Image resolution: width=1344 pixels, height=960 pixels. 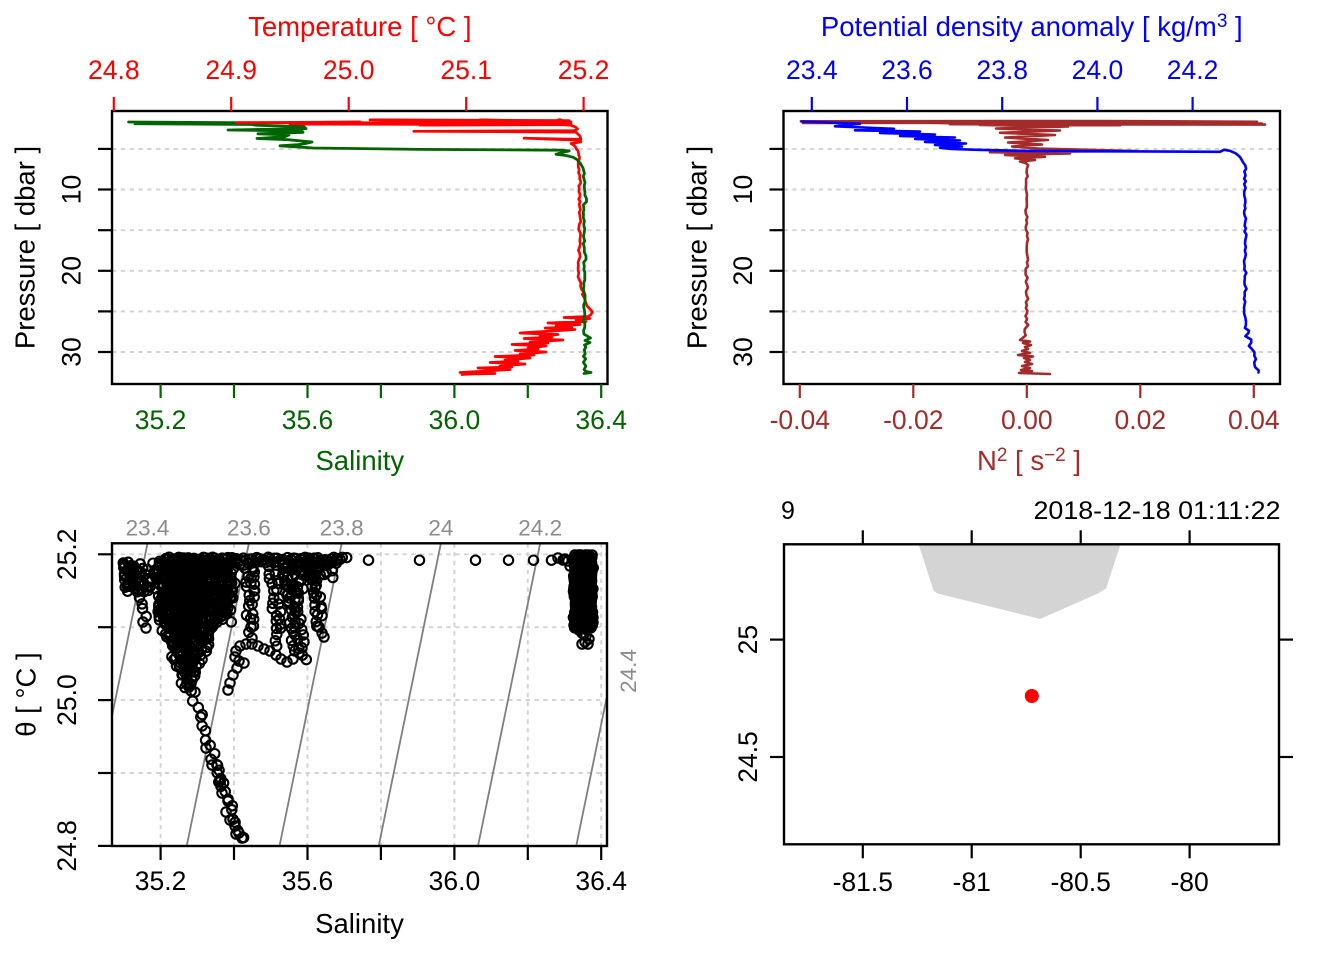 What do you see at coordinates (748, 639) in the screenshot?
I see `svg-text: 25` at bounding box center [748, 639].